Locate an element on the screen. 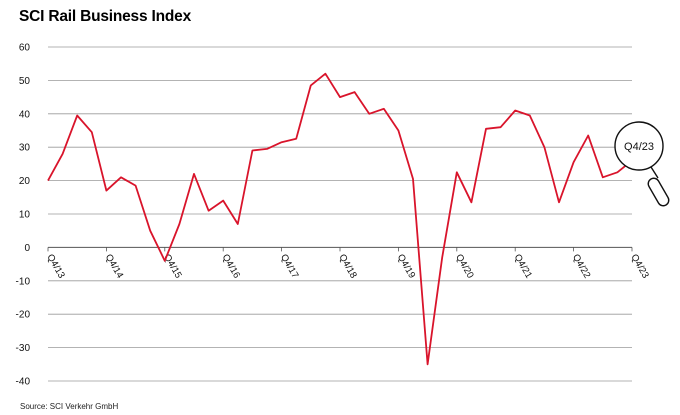  x-tick-label: Q4/16 is located at coordinates (231, 266).